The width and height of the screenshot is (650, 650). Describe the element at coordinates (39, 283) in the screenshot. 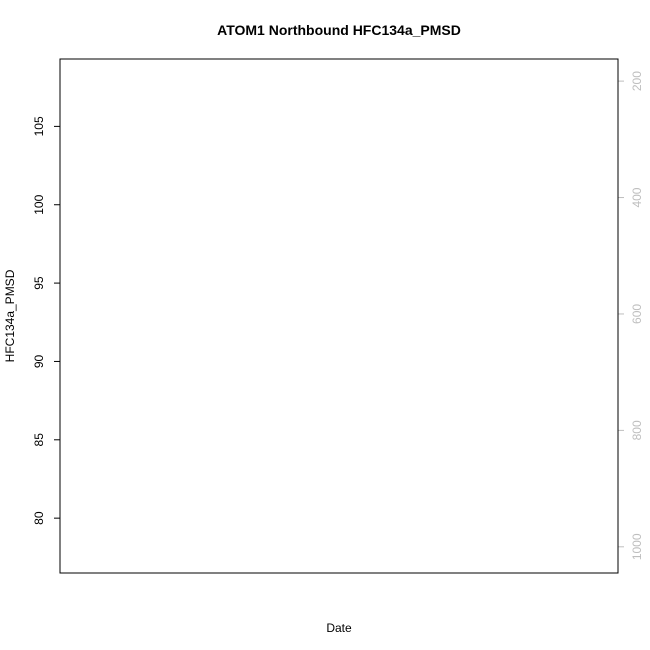

I see `y-tick-label: 95` at that location.